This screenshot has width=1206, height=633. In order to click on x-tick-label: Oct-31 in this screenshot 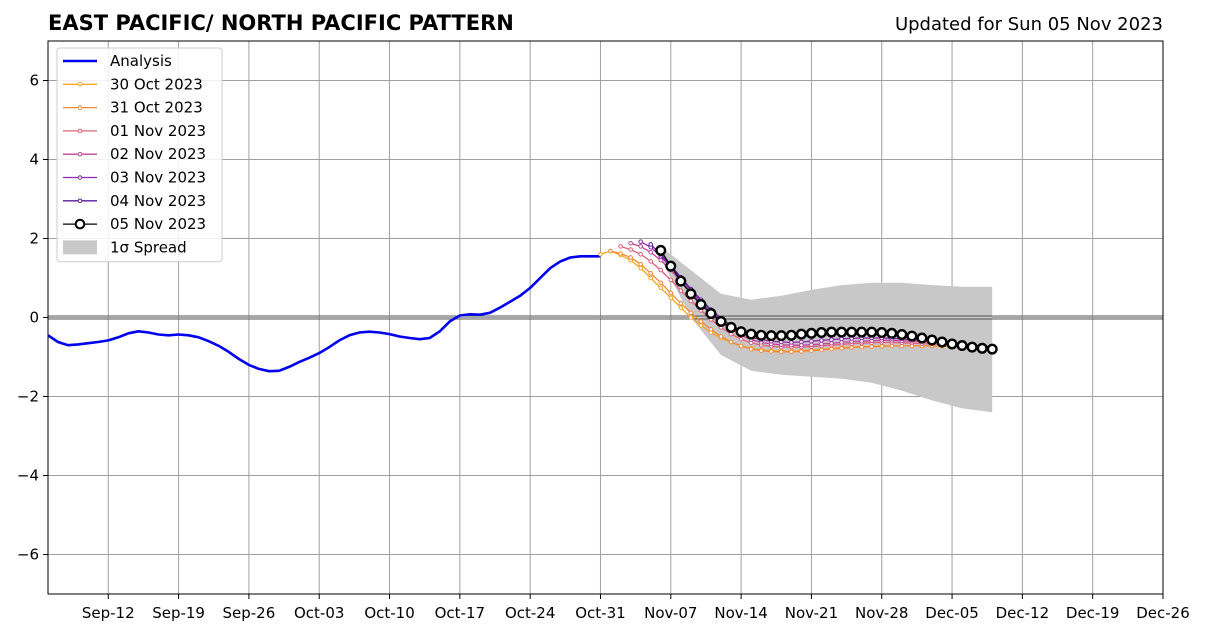, I will do `click(600, 613)`.